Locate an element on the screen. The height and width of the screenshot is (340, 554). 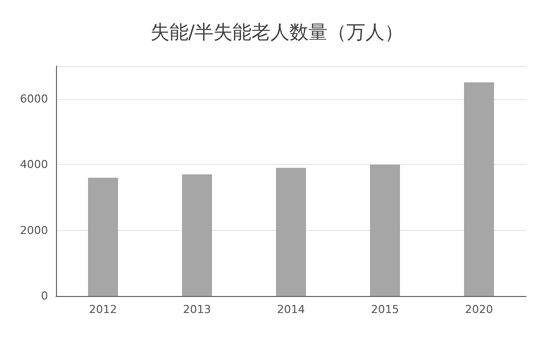
y-tick-label: 2000 is located at coordinates (34, 230).